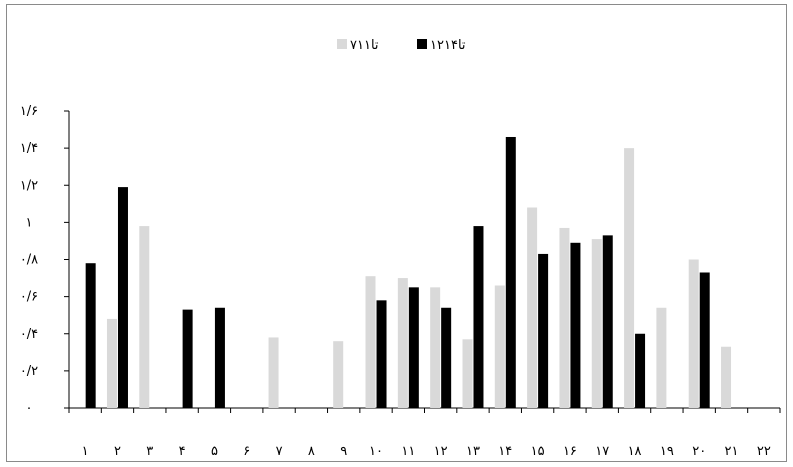 Image resolution: width=793 pixels, height=467 pixels. I want to click on x-tick-label: ۱۹, so click(667, 451).